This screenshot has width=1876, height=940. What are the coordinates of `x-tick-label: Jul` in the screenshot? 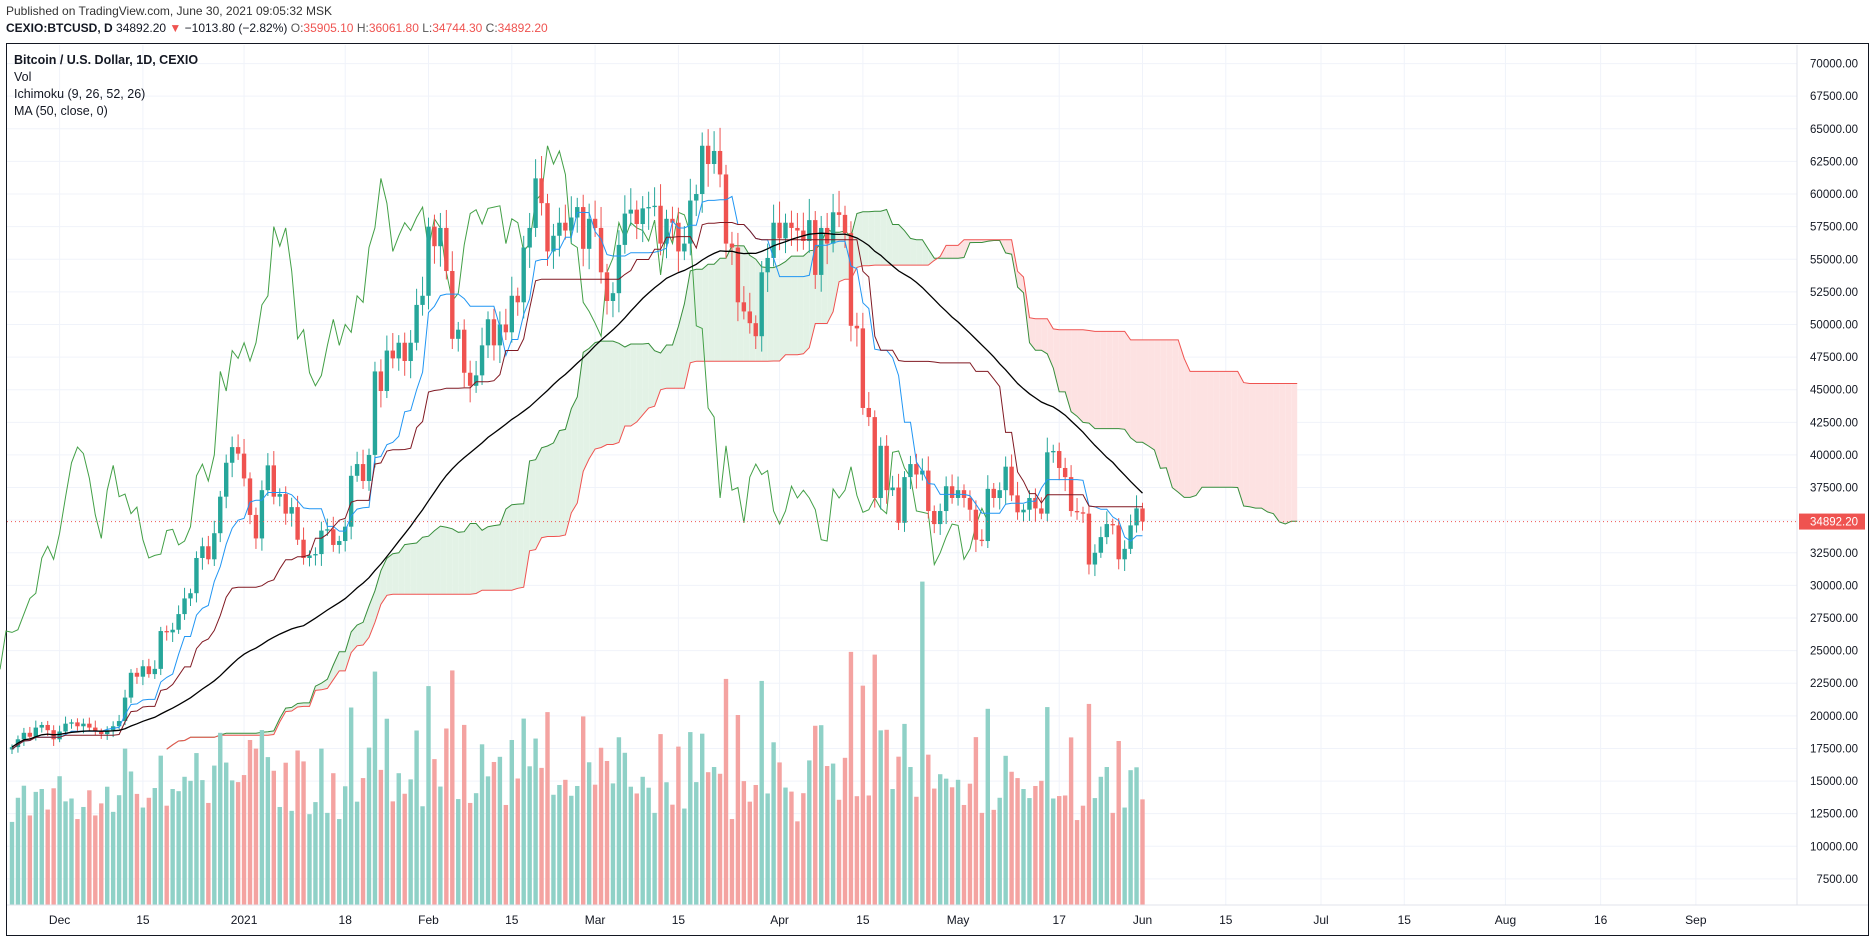 It's located at (1320, 920).